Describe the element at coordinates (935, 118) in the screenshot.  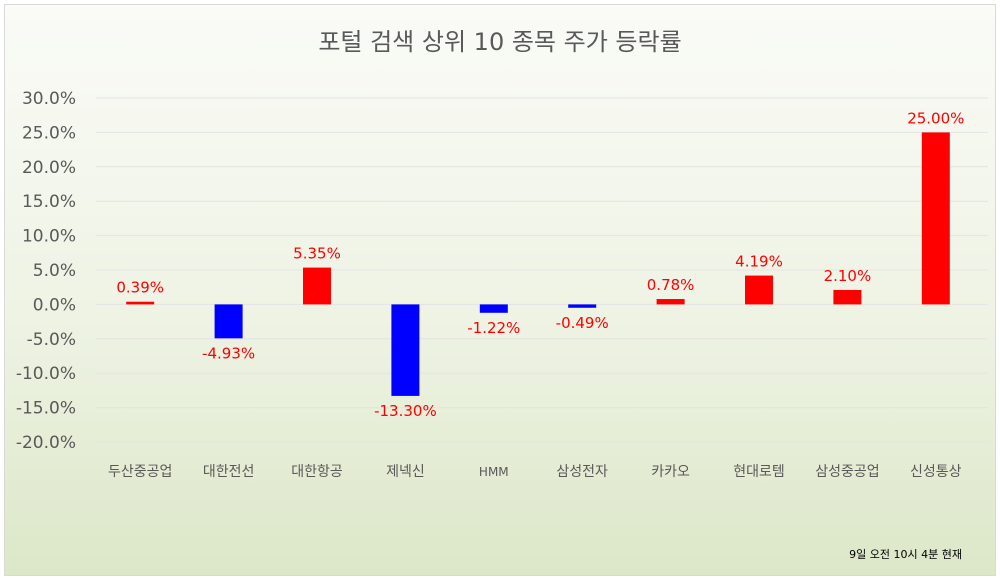
I see `data-label: 25.00%` at that location.